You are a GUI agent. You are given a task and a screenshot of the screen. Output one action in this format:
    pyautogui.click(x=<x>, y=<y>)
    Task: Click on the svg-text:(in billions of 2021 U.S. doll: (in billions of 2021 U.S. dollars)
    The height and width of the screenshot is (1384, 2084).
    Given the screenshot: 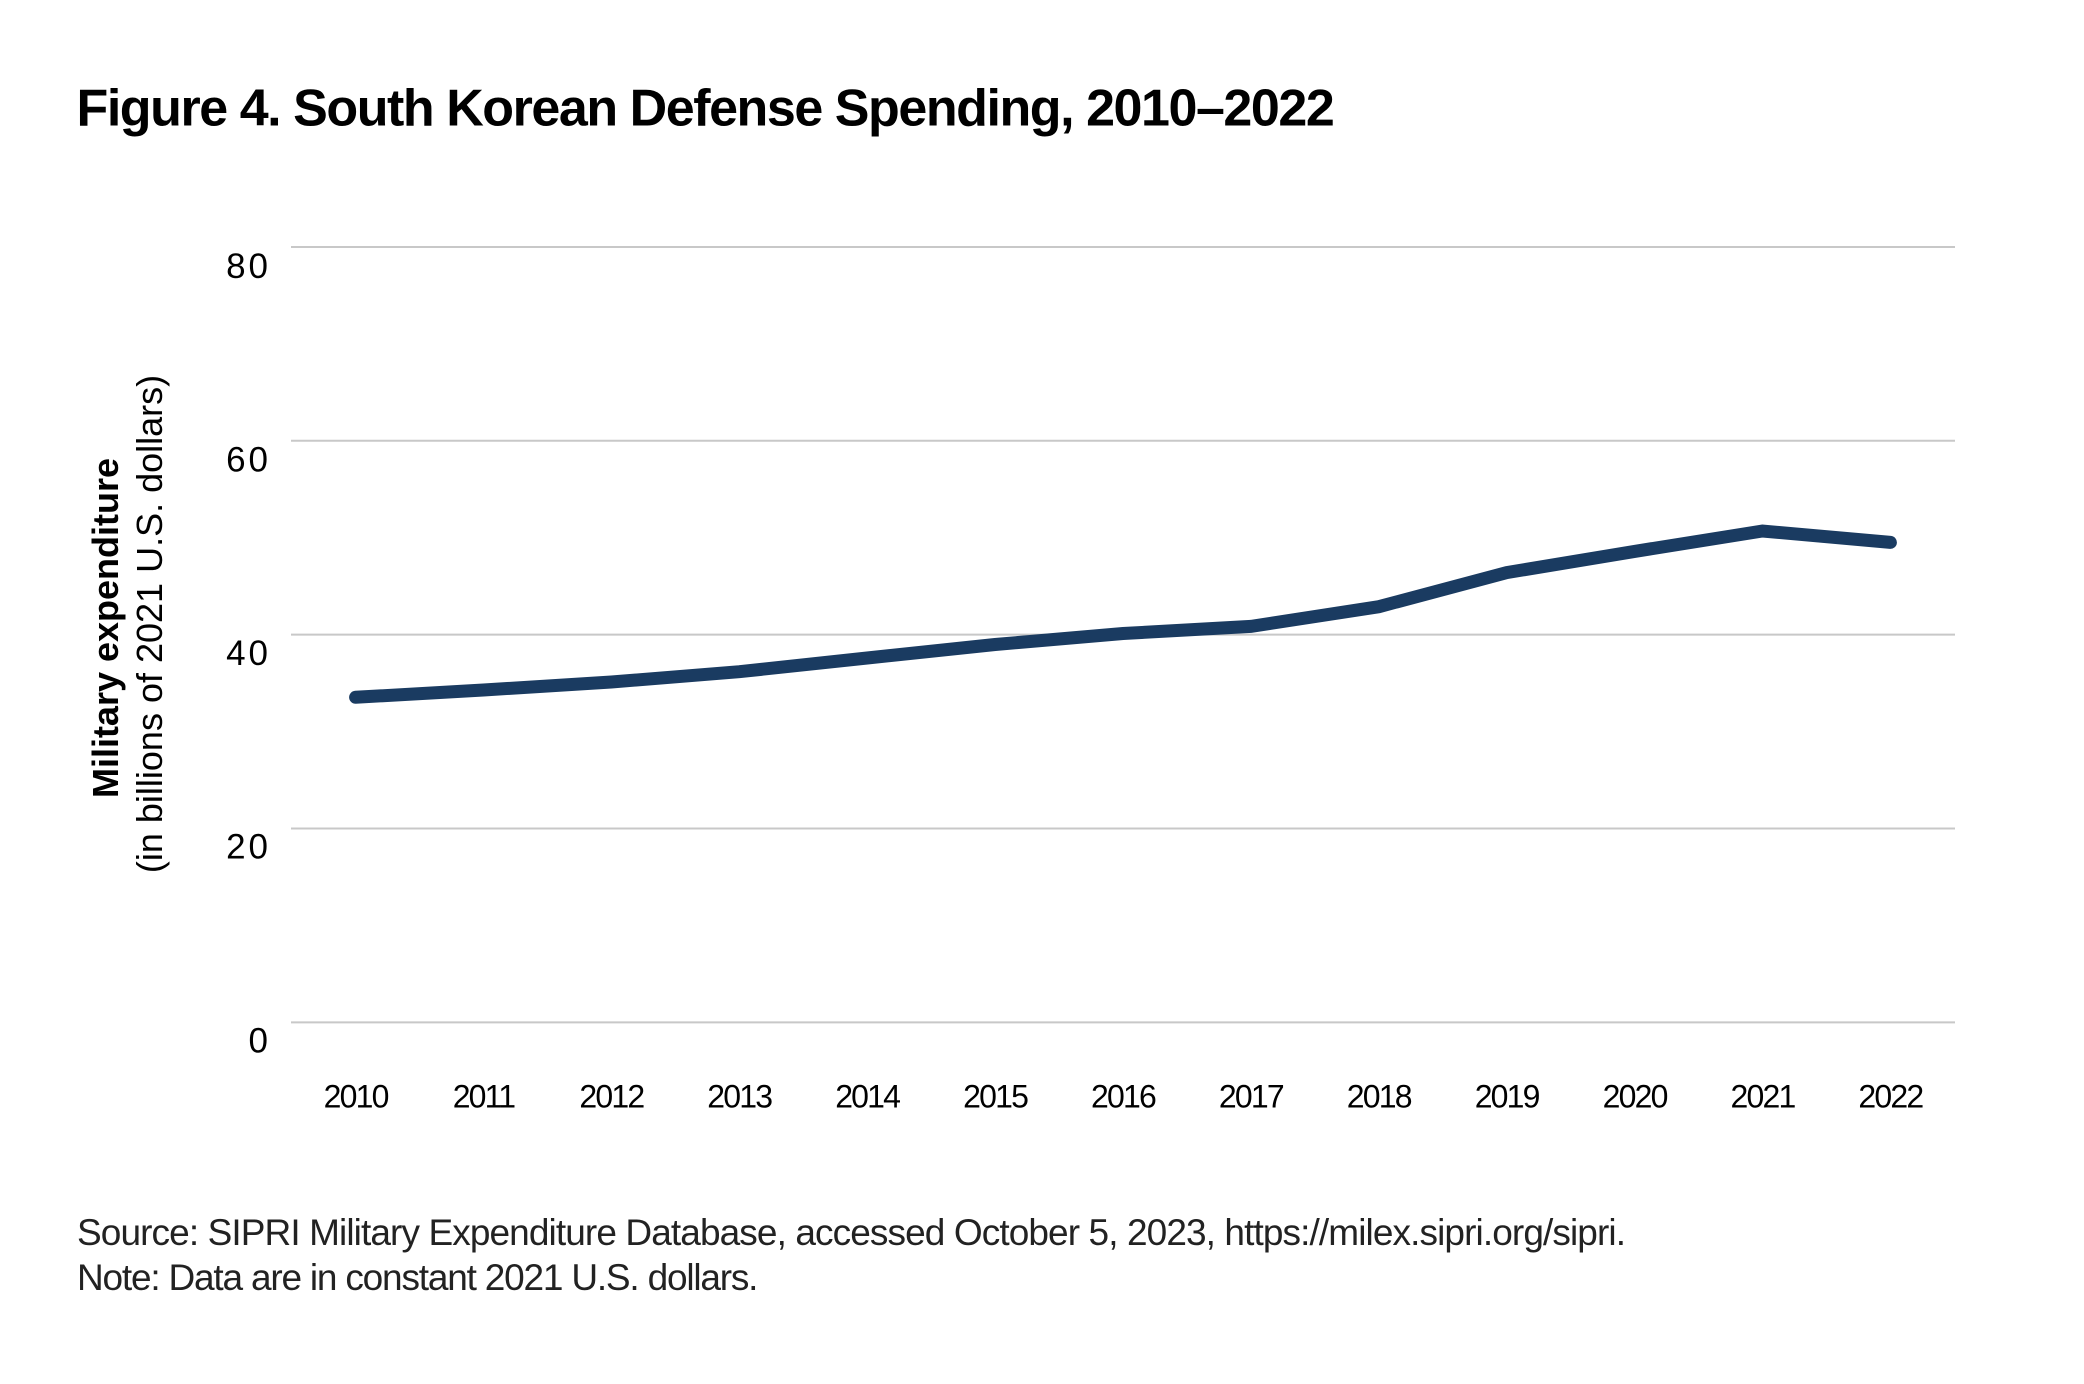 What is the action you would take?
    pyautogui.click(x=149, y=624)
    